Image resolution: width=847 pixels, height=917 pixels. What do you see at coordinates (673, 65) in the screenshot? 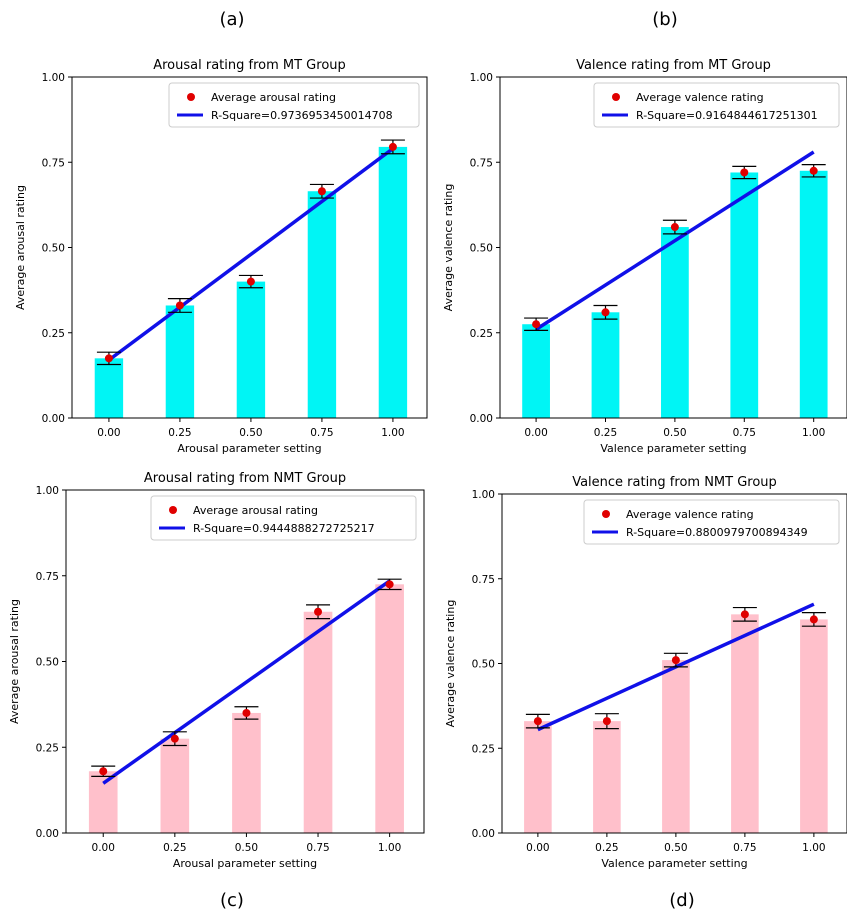
I see `chart-title: Valence rating from MT Group` at bounding box center [673, 65].